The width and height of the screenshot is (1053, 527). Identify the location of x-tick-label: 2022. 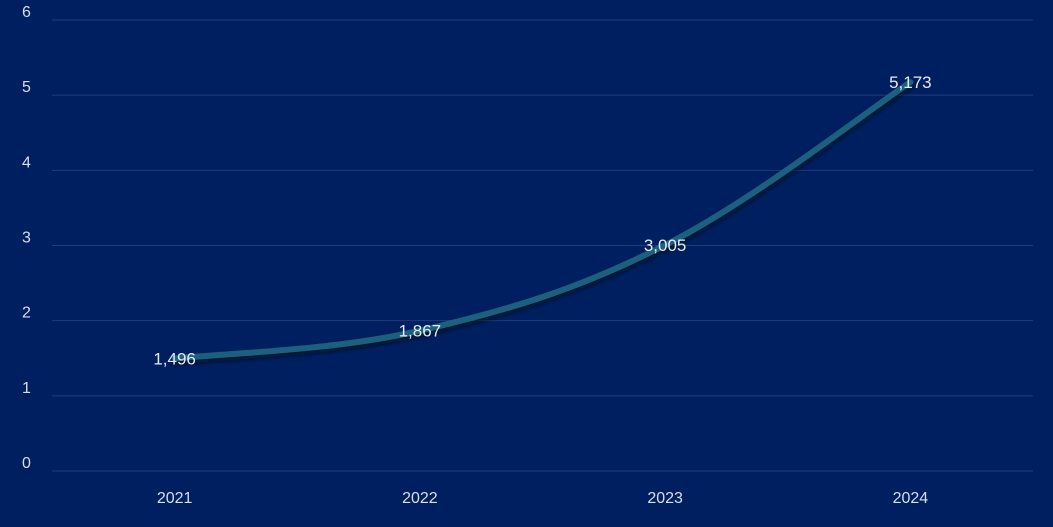
(420, 498).